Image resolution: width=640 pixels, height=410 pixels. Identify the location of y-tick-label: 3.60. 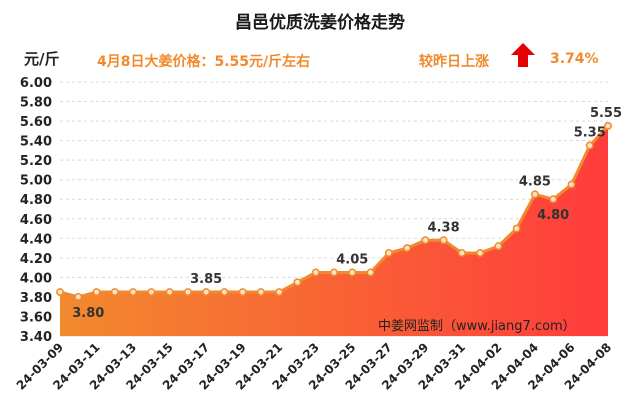
(36, 317).